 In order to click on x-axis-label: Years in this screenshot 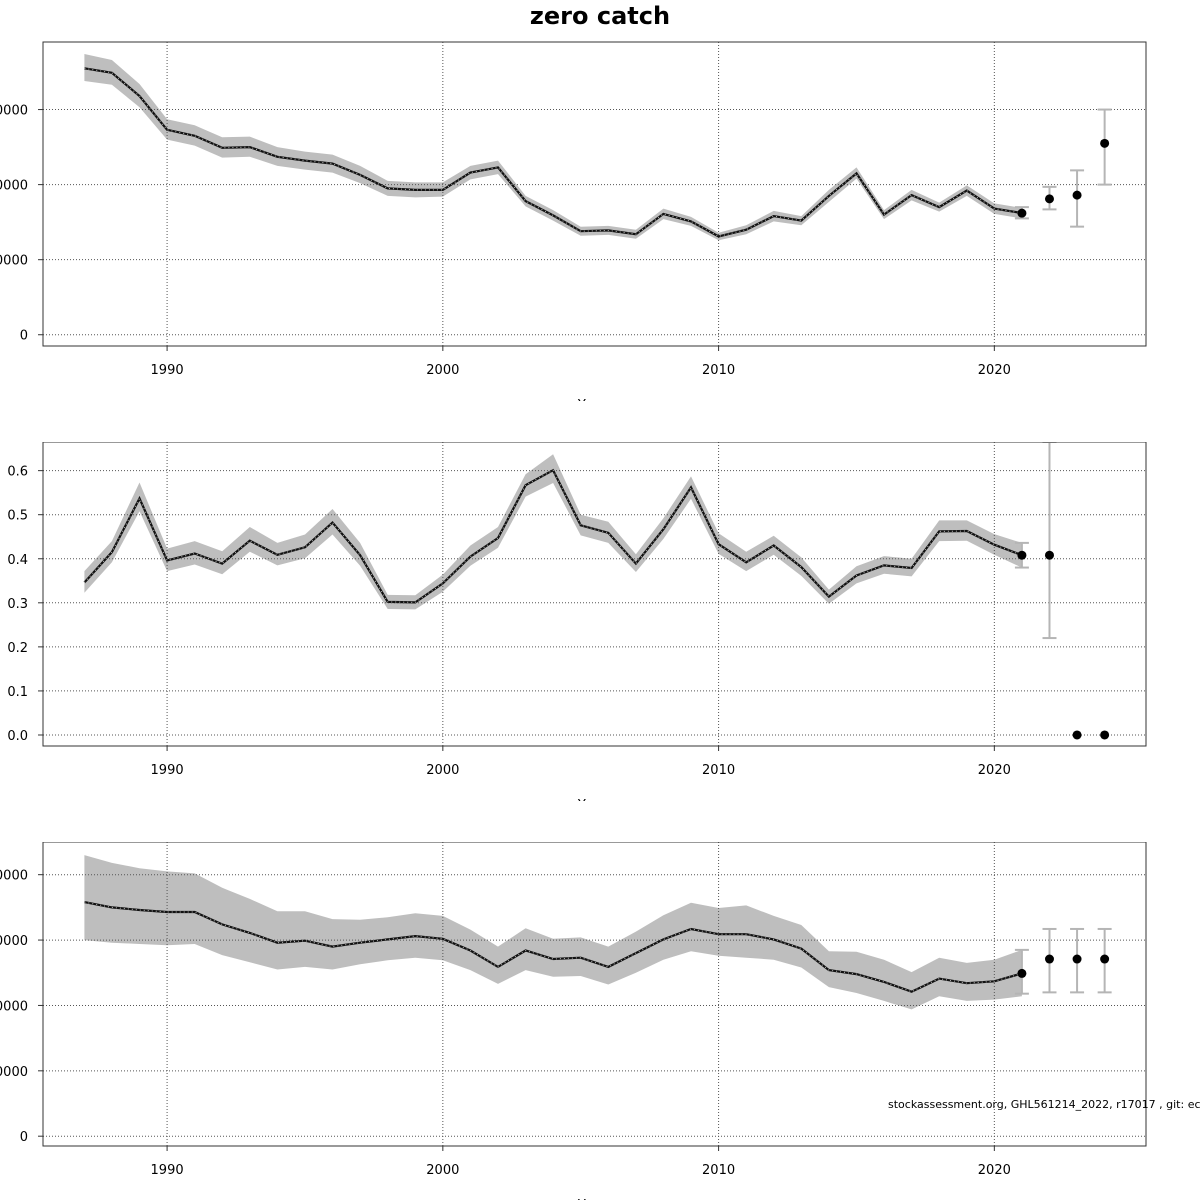, I will do `click(595, 1199)`.